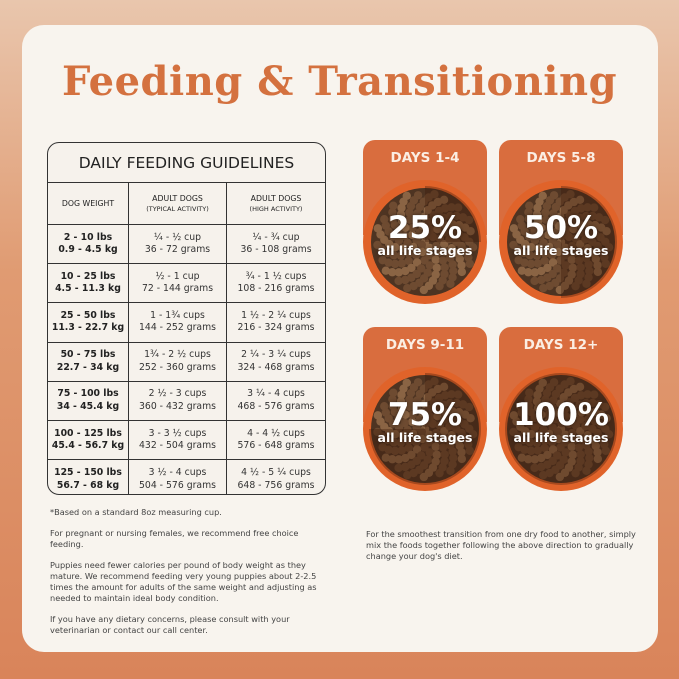  I want to click on dog-weight-cell: 100 - 125 lbs 45.4 - 56.7 kg, so click(88, 440).